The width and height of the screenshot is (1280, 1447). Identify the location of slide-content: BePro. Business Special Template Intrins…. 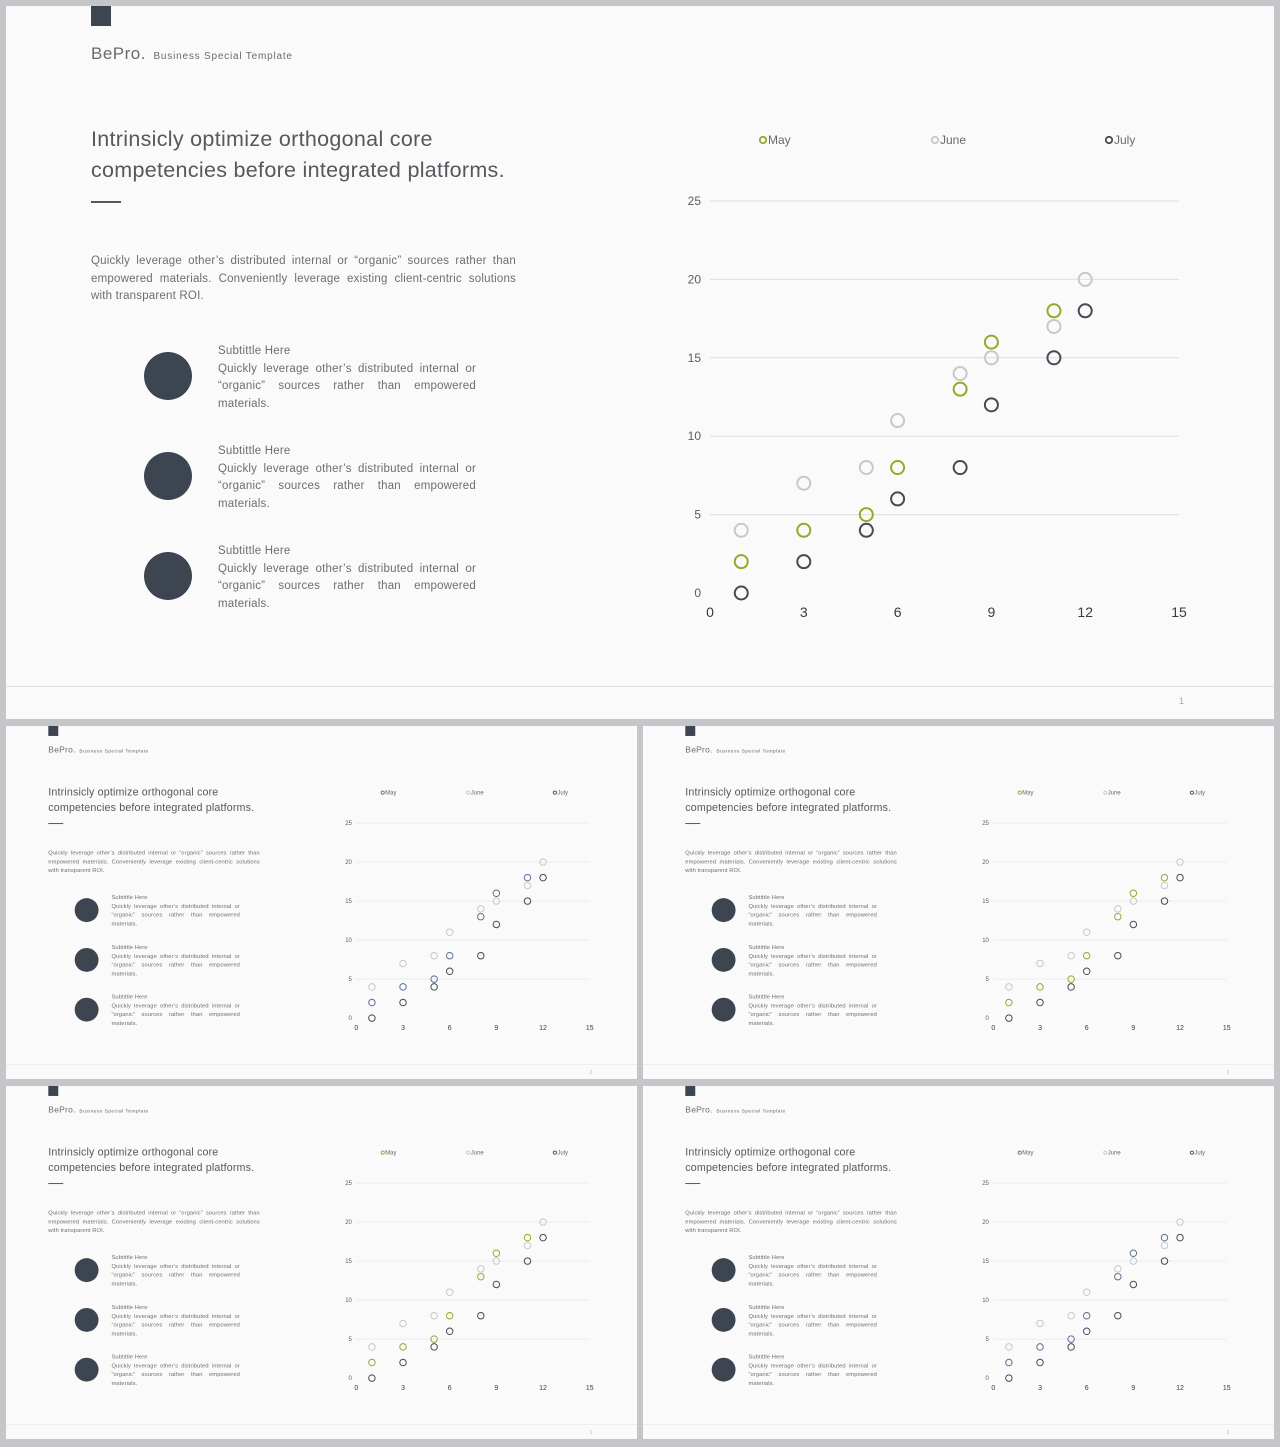
(958, 902).